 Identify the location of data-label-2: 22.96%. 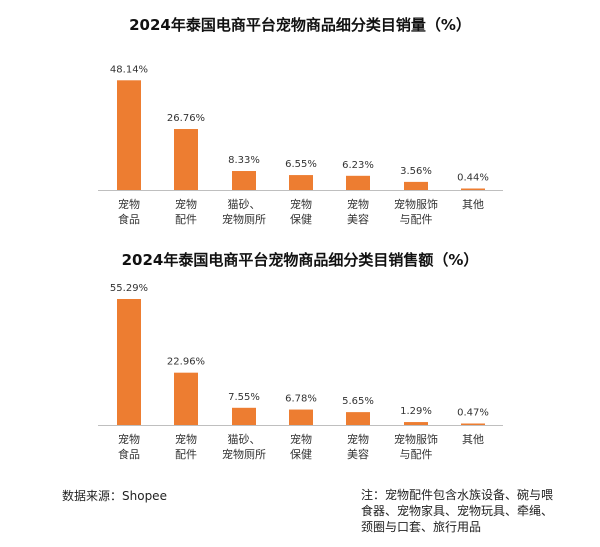
(186, 362).